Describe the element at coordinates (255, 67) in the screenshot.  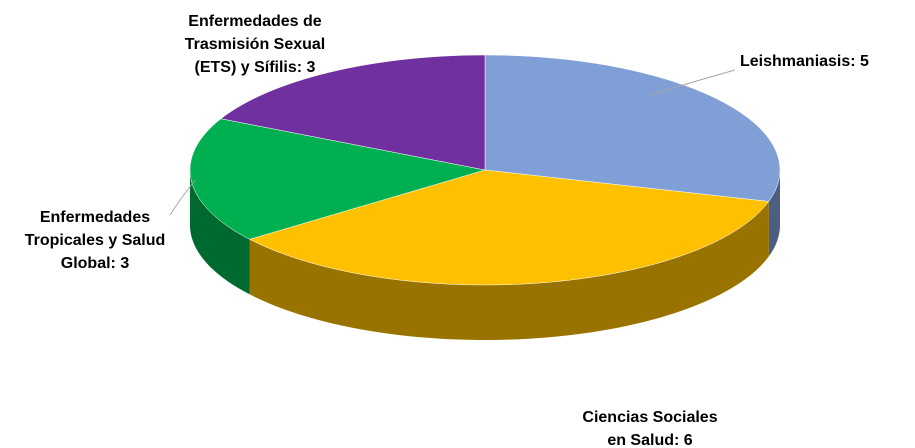
I see `data-label: (ETS) y Sífilis: 3` at that location.